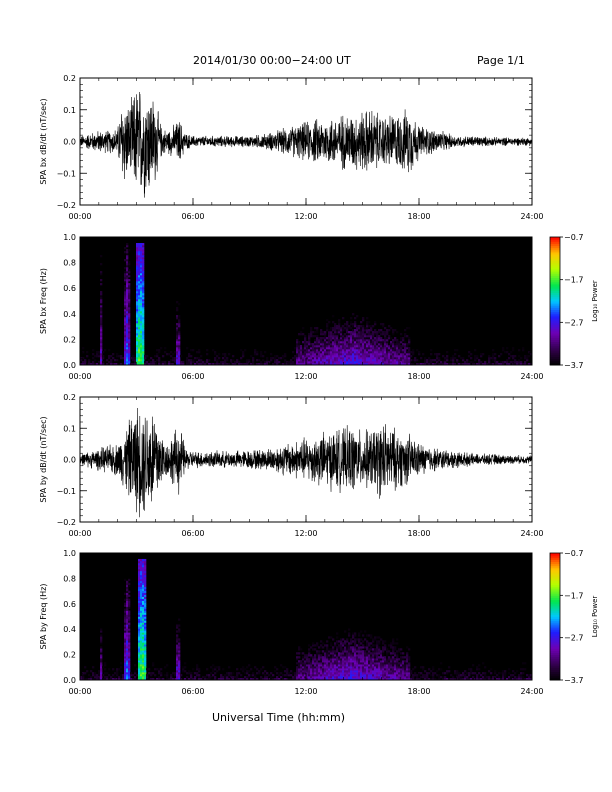 This screenshot has height=792, width=612. Describe the element at coordinates (306, 617) in the screenshot. I see `spectrogram-cells` at that location.